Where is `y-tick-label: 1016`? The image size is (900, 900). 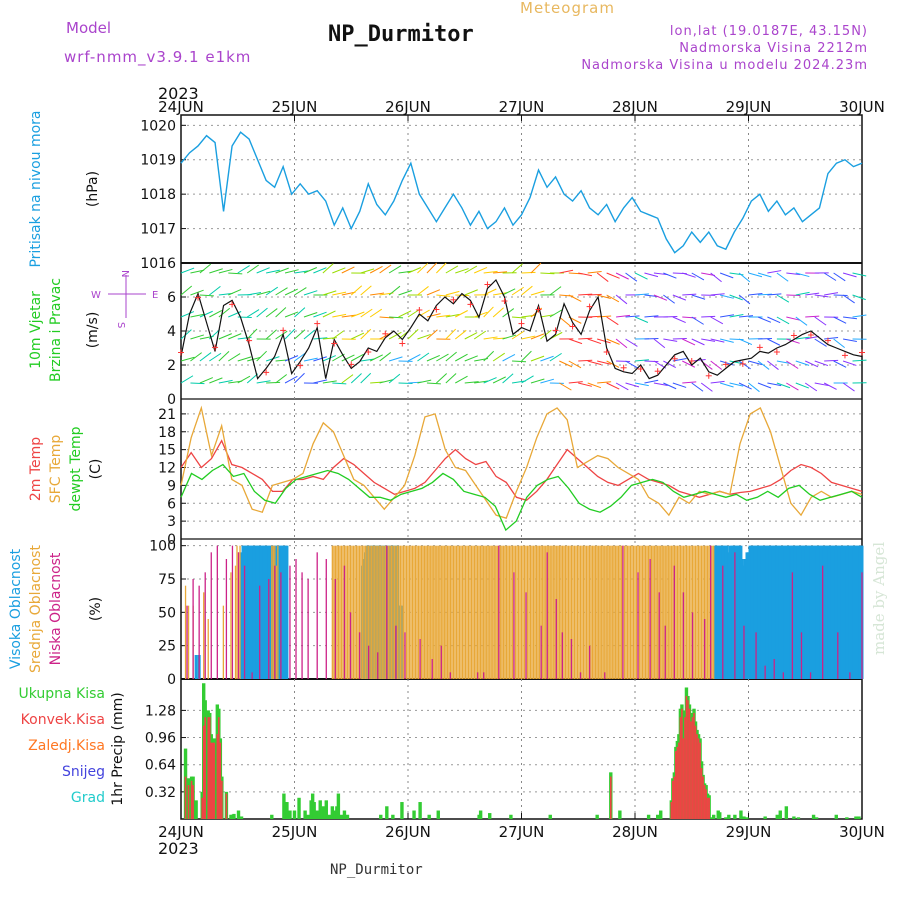 y-tick-label: 1016 is located at coordinates (158, 264).